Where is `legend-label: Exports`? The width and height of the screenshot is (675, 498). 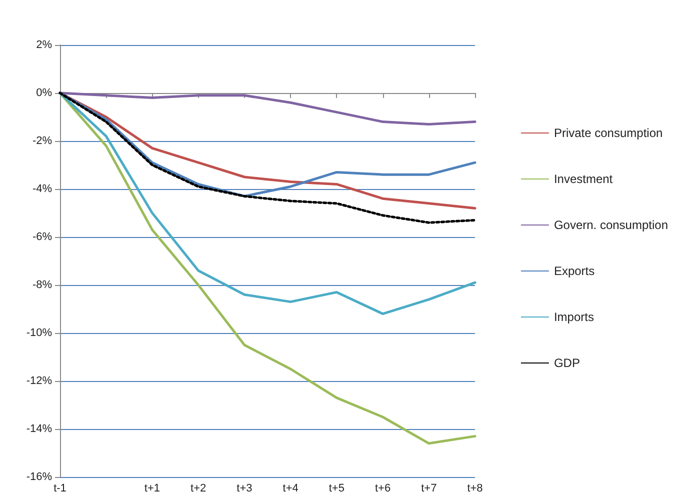 legend-label: Exports is located at coordinates (574, 271).